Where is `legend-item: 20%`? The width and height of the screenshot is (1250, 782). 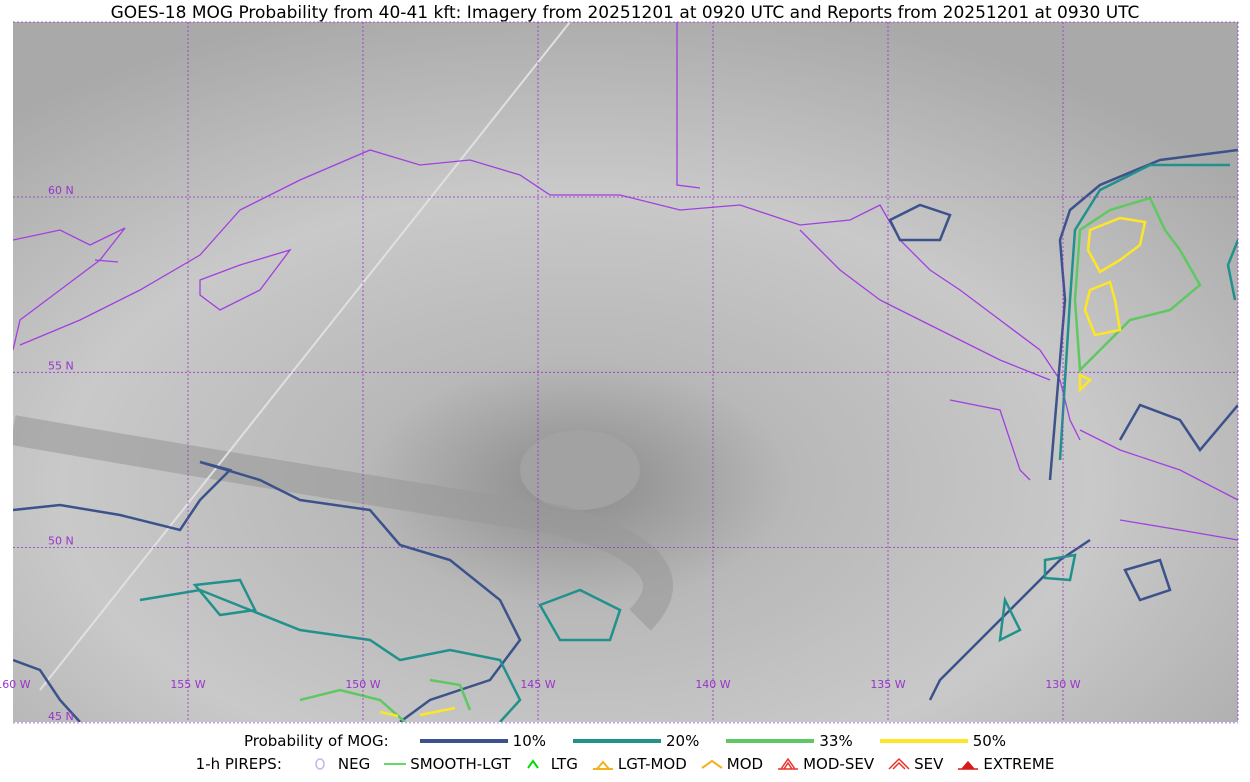
legend-item: 20% is located at coordinates (635, 741).